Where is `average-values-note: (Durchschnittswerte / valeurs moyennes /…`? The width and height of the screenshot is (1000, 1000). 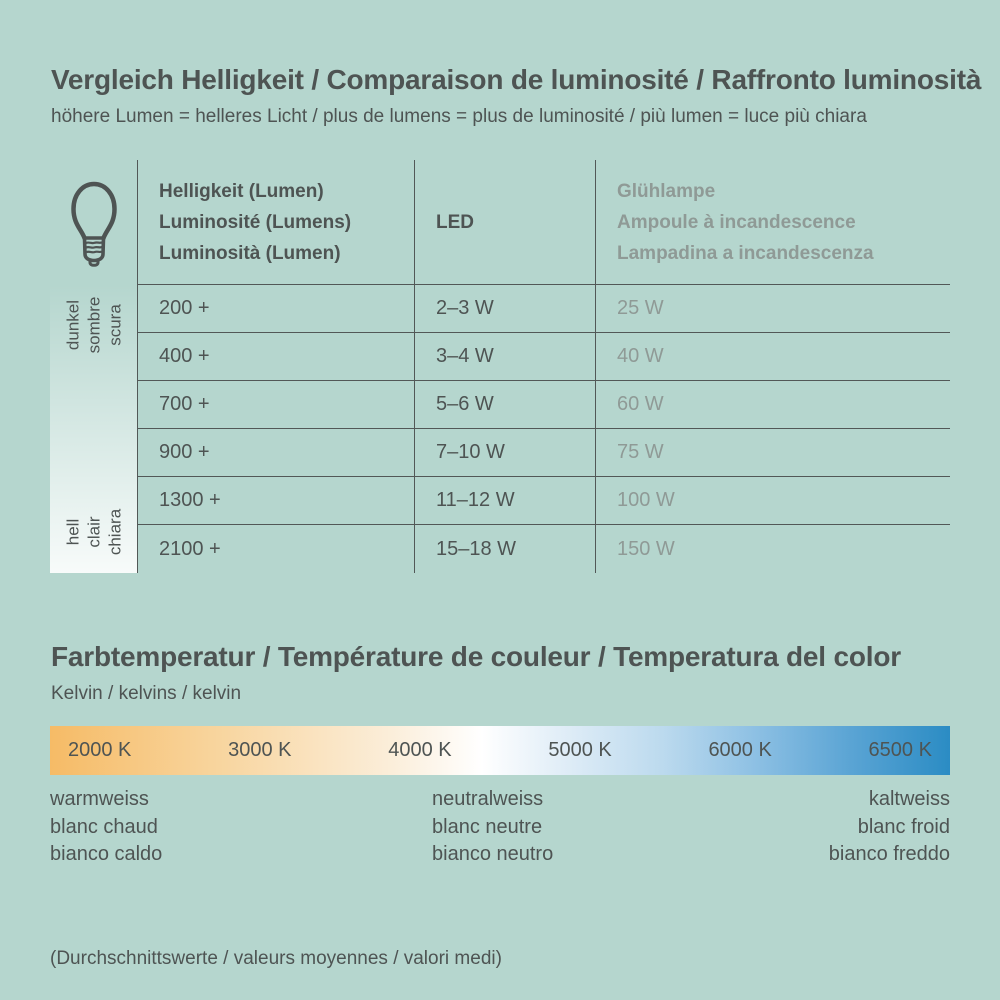
average-values-note: (Durchschnittswerte / valeurs moyennes /… is located at coordinates (276, 958).